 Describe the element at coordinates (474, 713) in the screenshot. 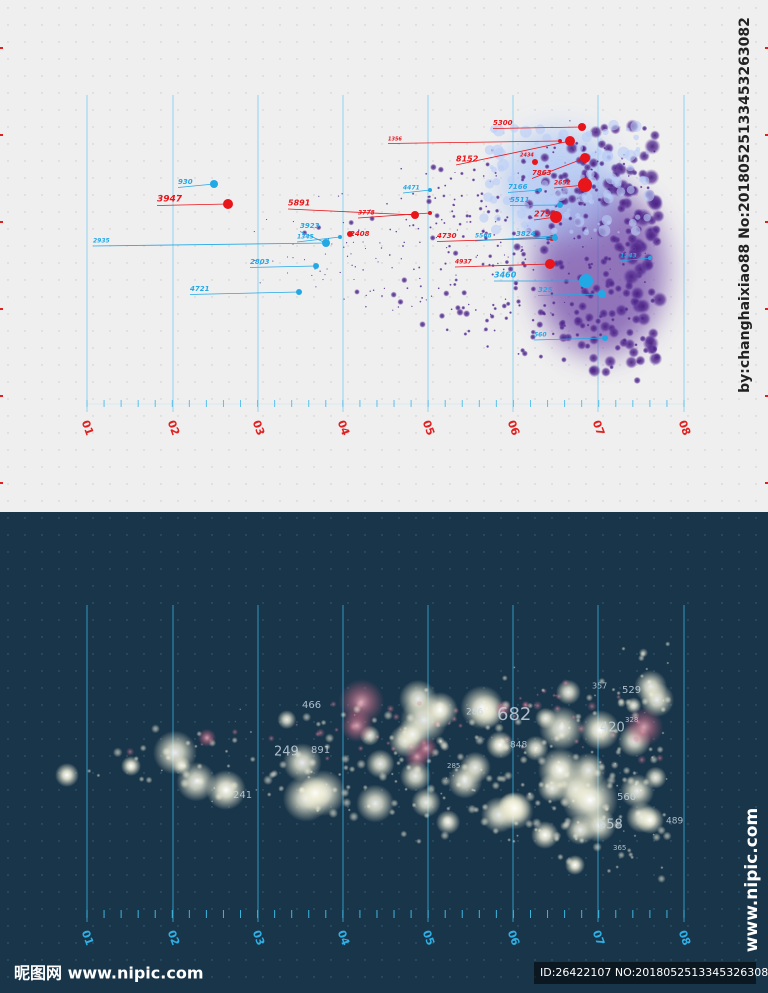

I see `bubble-label: 286` at that location.